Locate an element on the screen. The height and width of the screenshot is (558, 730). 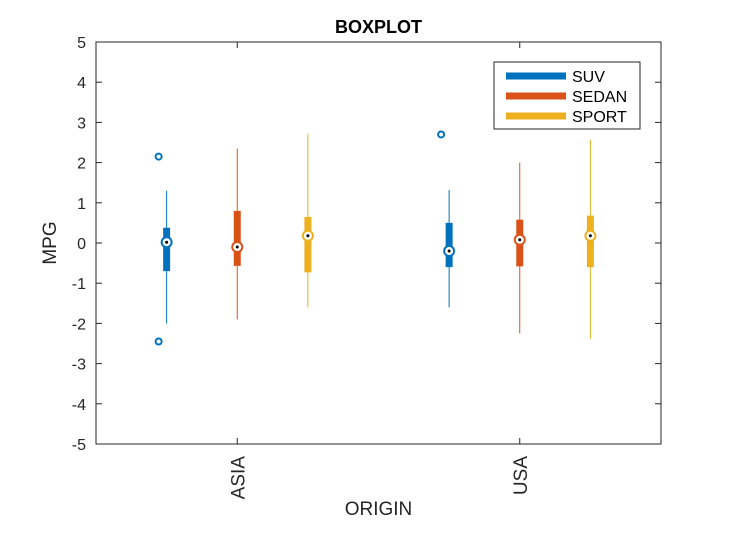
legend-label-sedan: SEDAN is located at coordinates (599, 97).